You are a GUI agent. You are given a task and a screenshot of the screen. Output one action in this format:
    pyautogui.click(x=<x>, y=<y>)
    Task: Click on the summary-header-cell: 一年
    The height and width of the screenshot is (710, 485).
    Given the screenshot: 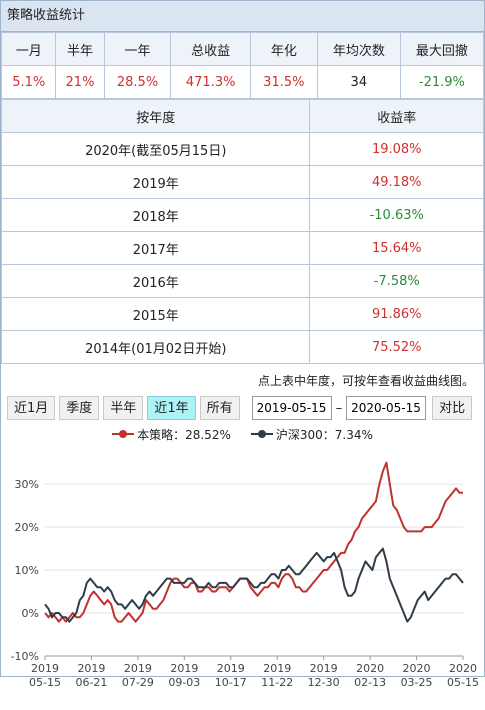 What is the action you would take?
    pyautogui.click(x=137, y=49)
    